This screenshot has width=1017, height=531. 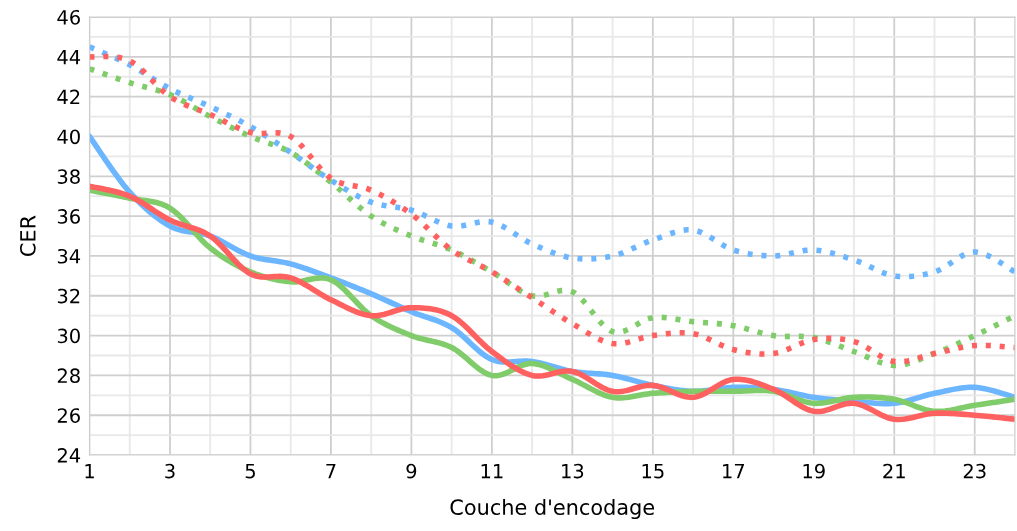 What do you see at coordinates (974, 471) in the screenshot?
I see `x-tick-label: 23` at bounding box center [974, 471].